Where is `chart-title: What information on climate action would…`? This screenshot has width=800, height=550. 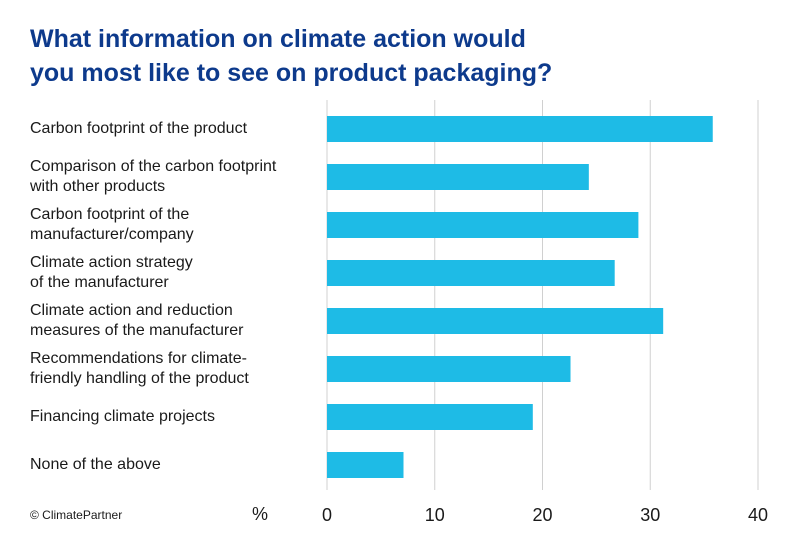 chart-title: What information on climate action would… is located at coordinates (330, 56).